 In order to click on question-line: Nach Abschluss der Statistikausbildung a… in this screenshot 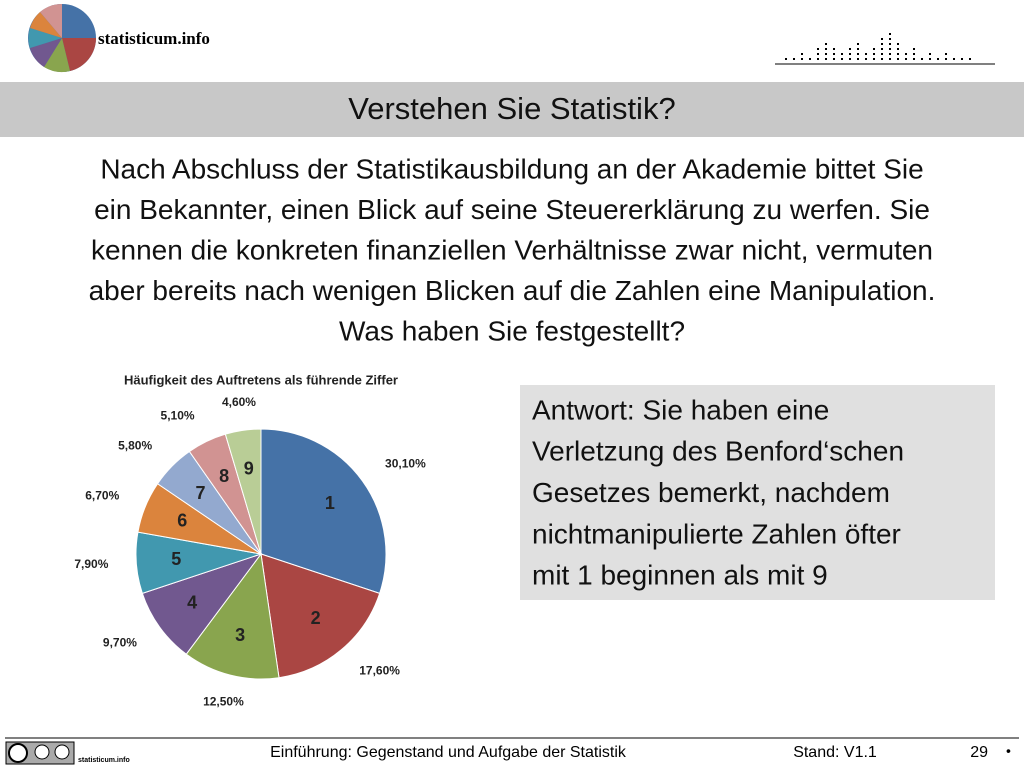, I will do `click(511, 168)`.